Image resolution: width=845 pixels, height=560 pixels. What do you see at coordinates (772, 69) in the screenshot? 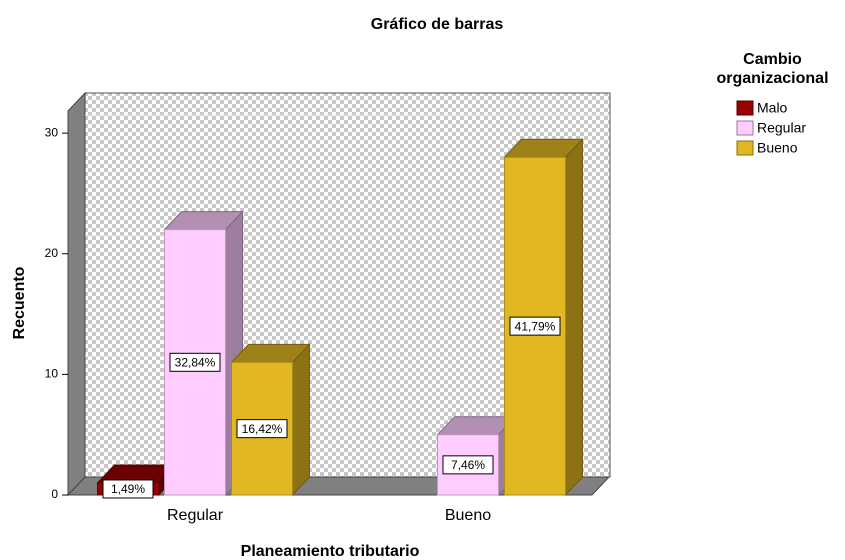
I see `legend-title: Cambio organizacional` at bounding box center [772, 69].